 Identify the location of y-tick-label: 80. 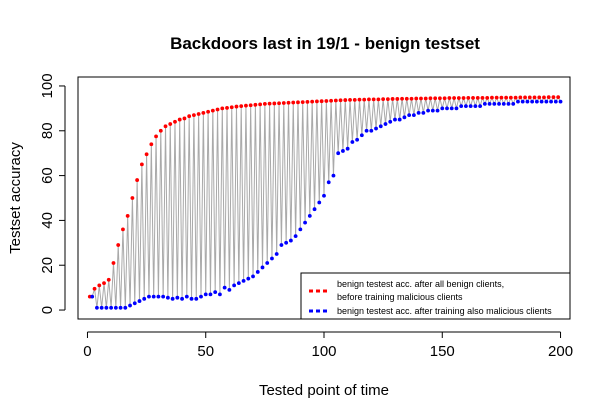
(47, 130).